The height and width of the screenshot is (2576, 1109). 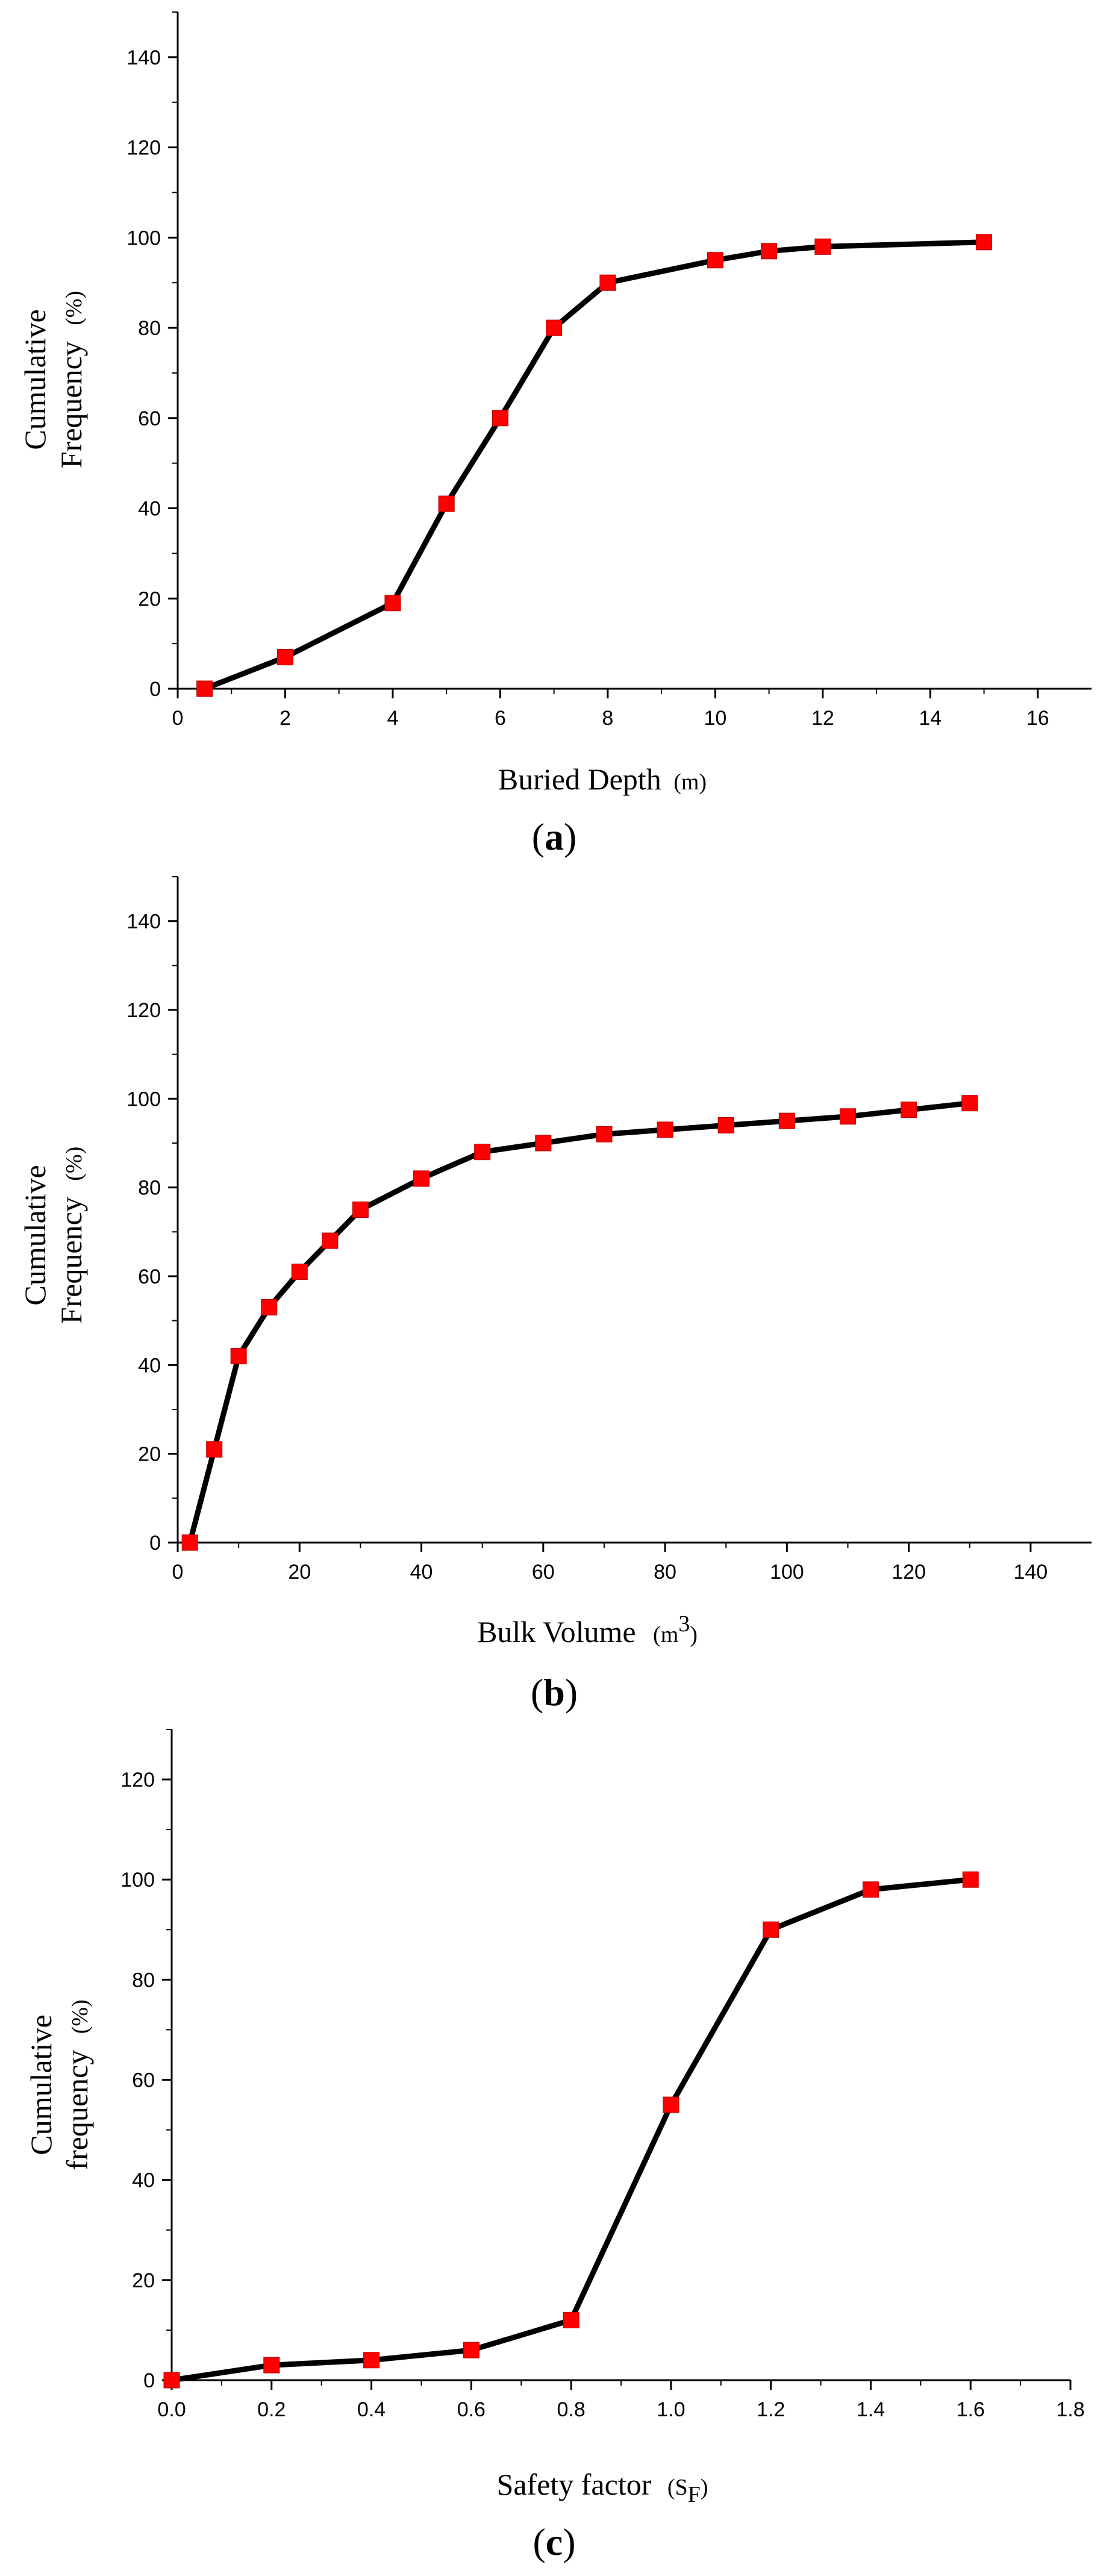 I want to click on x-tick-label: 10, so click(x=715, y=718).